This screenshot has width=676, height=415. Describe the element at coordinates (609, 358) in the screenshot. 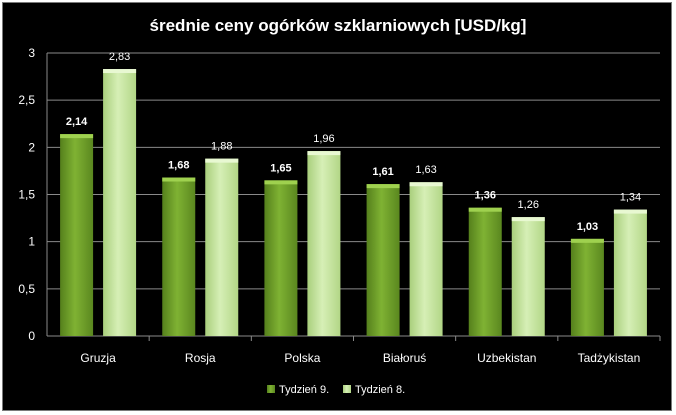

I see `x-tick-label: Tadżykistan` at that location.